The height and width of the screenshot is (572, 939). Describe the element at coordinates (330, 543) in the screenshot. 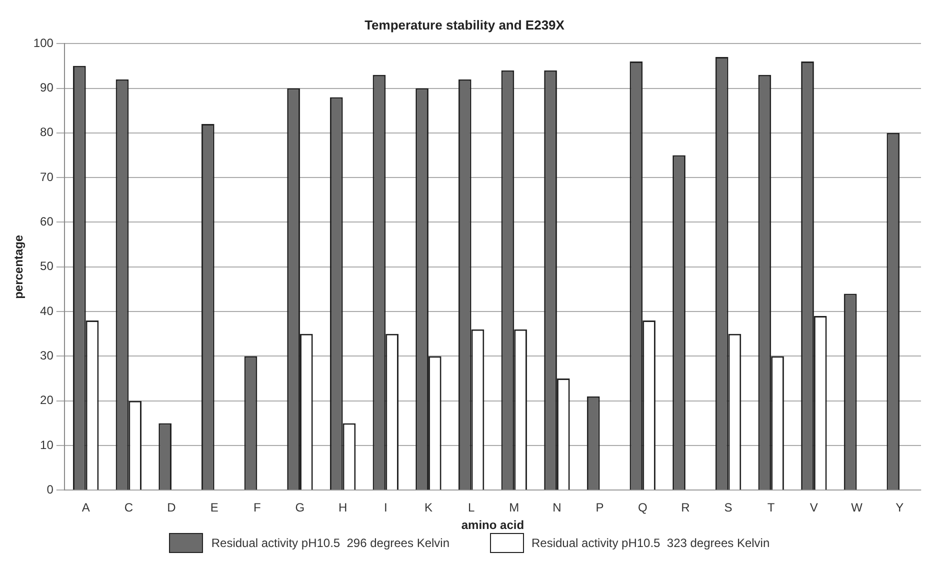

I see `legend-label: Residual activity pH10.5 296 degrees Kelvin` at that location.